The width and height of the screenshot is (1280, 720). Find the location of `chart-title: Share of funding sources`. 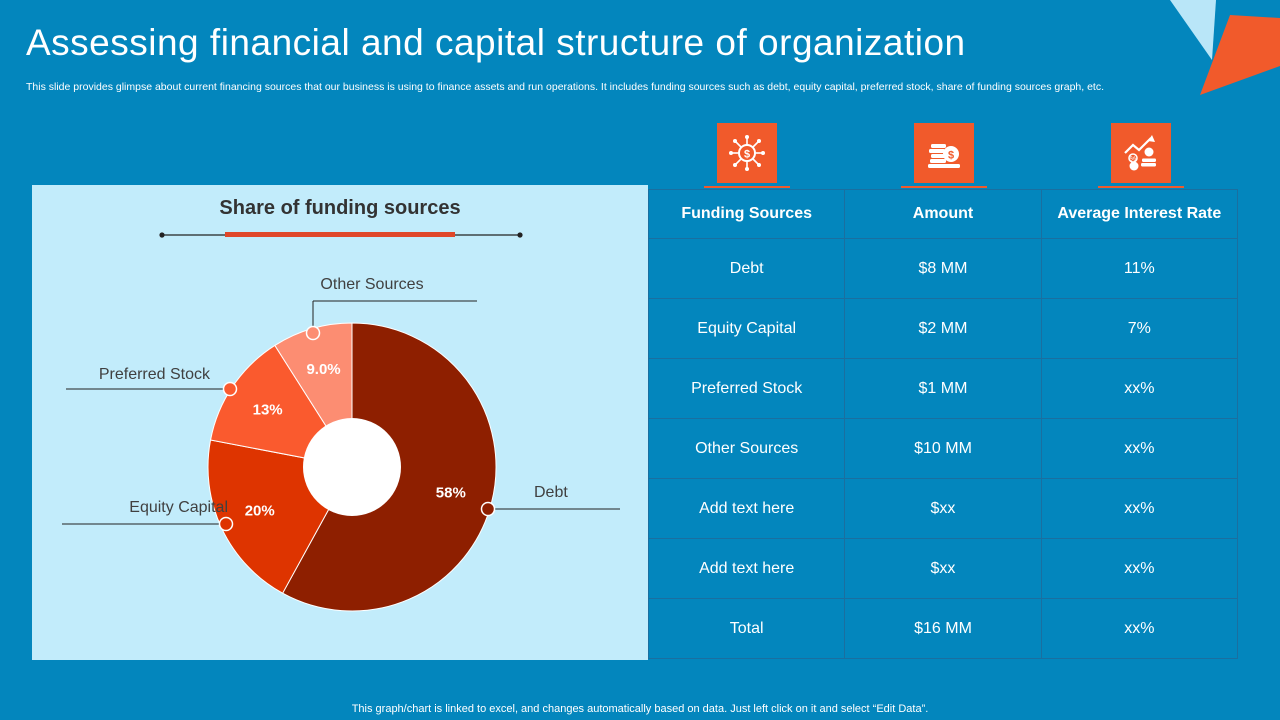

chart-title: Share of funding sources is located at coordinates (340, 208).